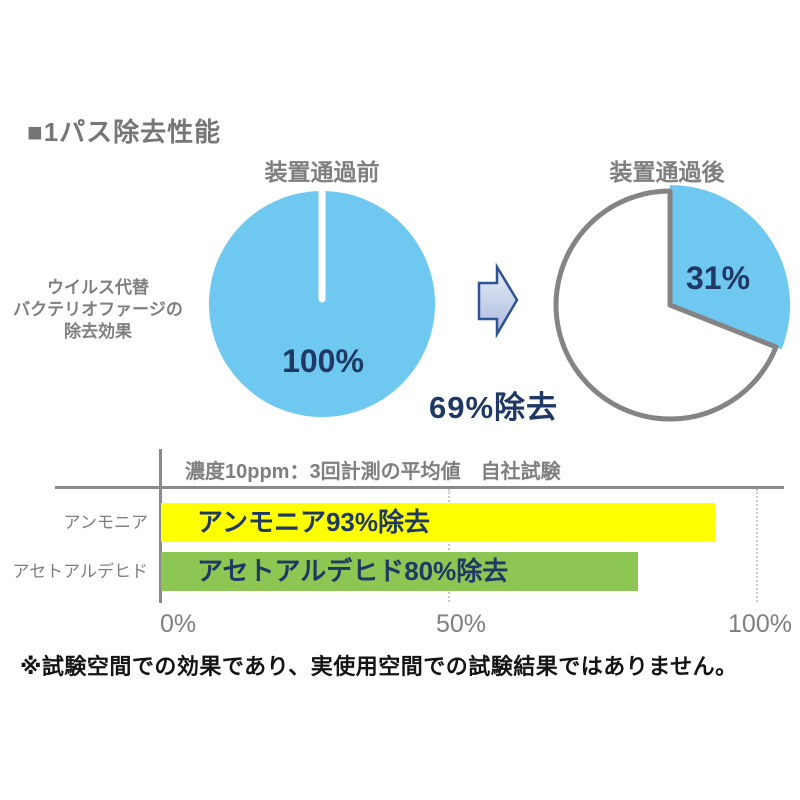  What do you see at coordinates (373, 472) in the screenshot?
I see `bar-chart-subtitle: 濃度10ppm：3回計測の平均値 自社試験` at bounding box center [373, 472].